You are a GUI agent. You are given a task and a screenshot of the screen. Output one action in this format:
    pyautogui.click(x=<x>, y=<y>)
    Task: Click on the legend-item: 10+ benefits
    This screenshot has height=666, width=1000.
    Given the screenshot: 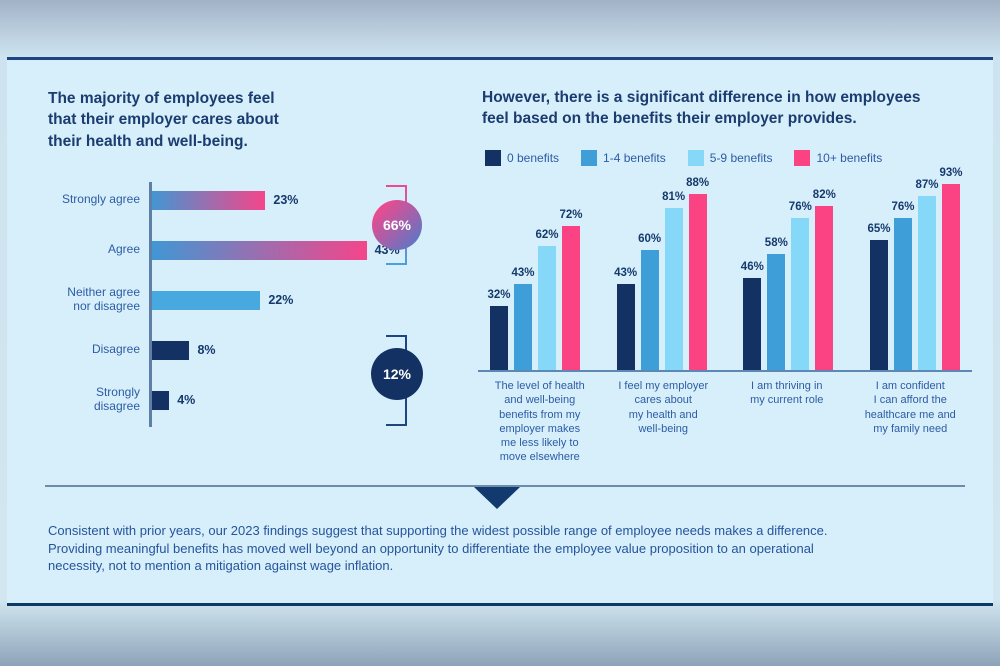 What is the action you would take?
    pyautogui.click(x=838, y=158)
    